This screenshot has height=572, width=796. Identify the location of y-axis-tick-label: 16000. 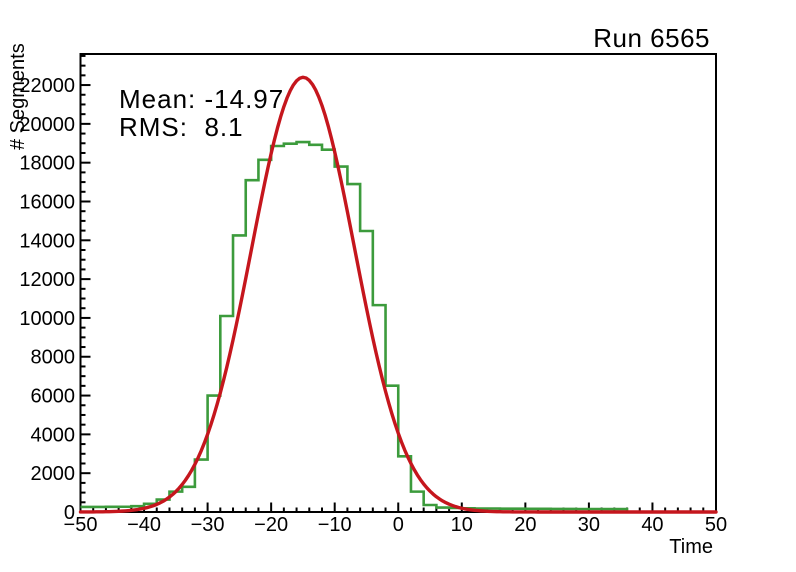
(47, 202).